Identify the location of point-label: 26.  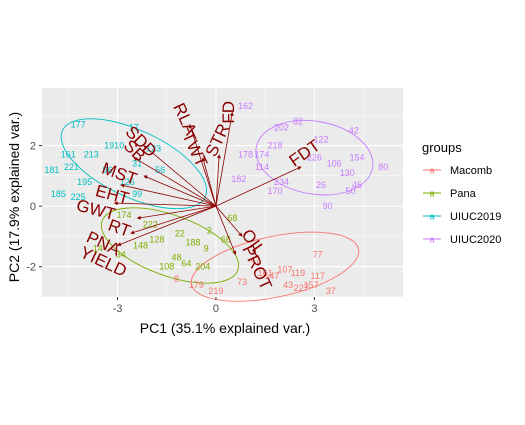
(321, 185).